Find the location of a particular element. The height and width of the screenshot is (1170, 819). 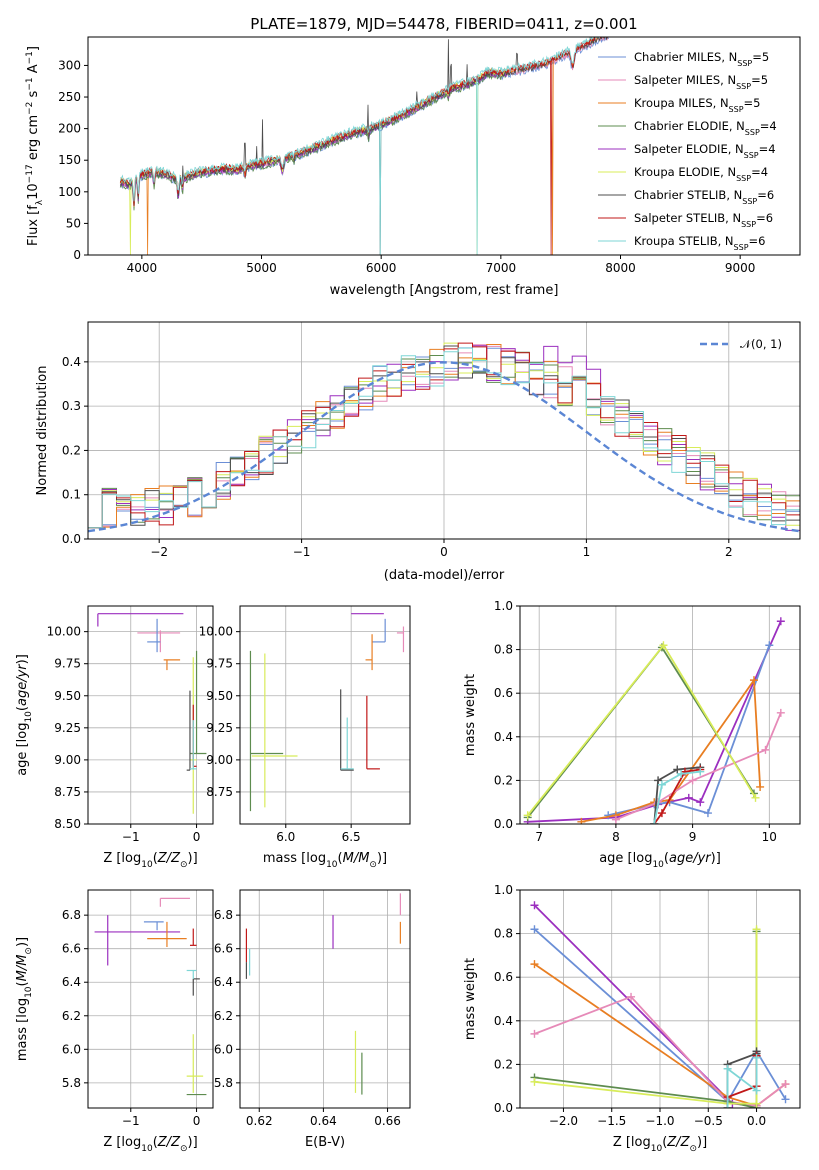

massweight_vs_Z-ylabel: mass weight is located at coordinates (470, 999).